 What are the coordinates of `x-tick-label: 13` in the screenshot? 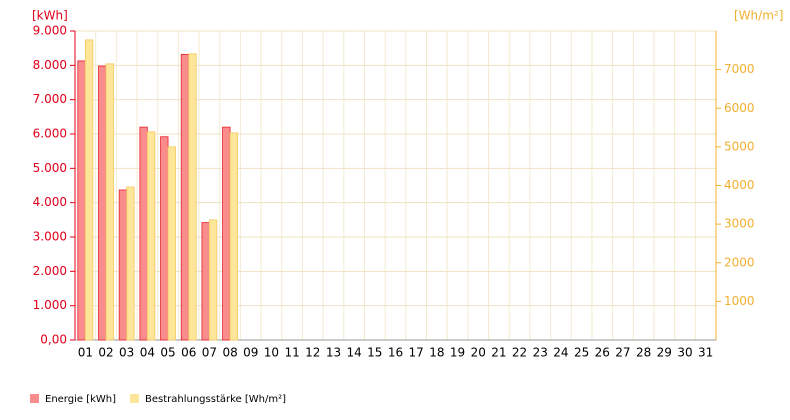 It's located at (333, 353).